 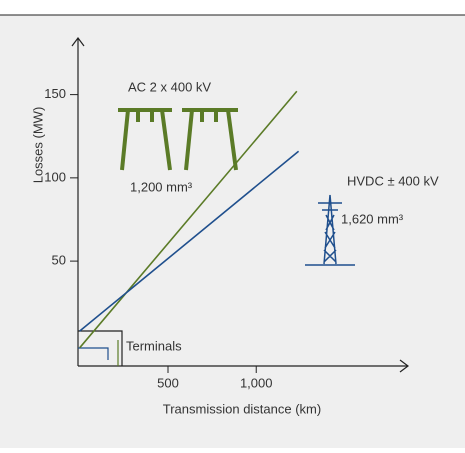 What do you see at coordinates (154, 345) in the screenshot?
I see `annotation: Terminals` at bounding box center [154, 345].